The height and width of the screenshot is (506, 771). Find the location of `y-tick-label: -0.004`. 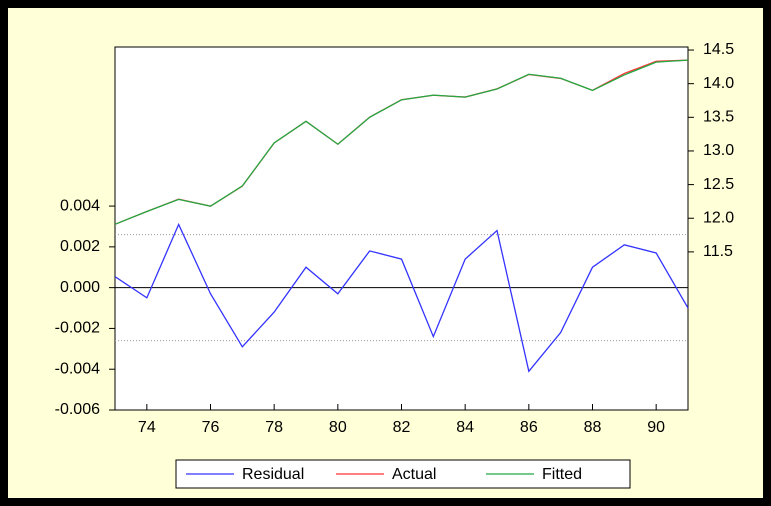

y-tick-label: -0.004 is located at coordinates (77, 368).